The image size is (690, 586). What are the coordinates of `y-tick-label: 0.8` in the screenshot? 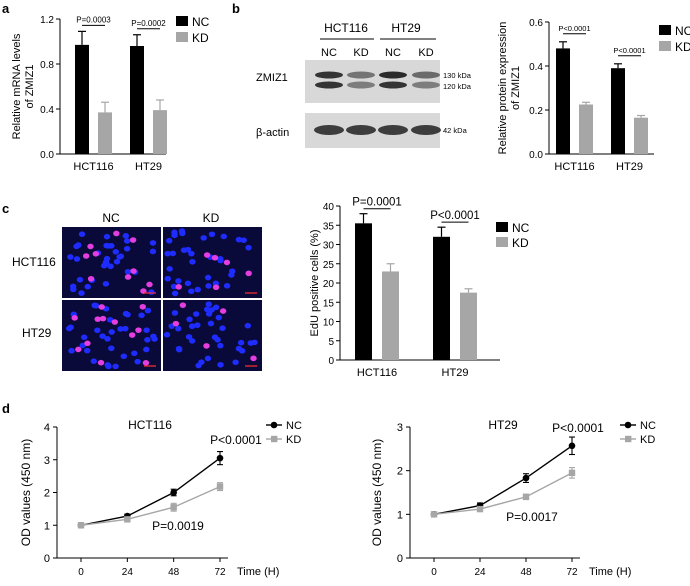 It's located at (47, 65).